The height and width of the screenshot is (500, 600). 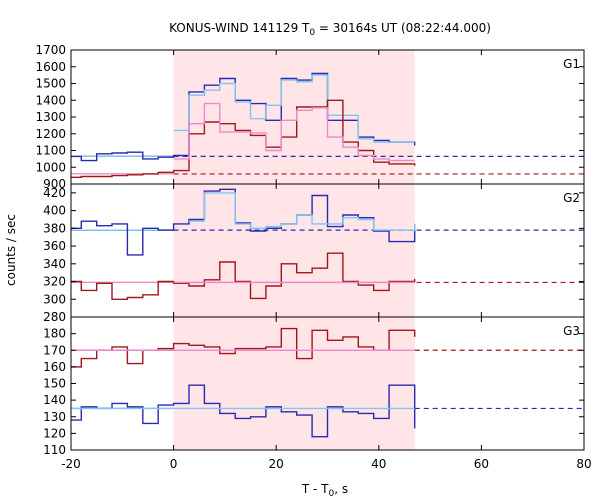 I want to click on x-tick-label: 80, so click(x=583, y=464).